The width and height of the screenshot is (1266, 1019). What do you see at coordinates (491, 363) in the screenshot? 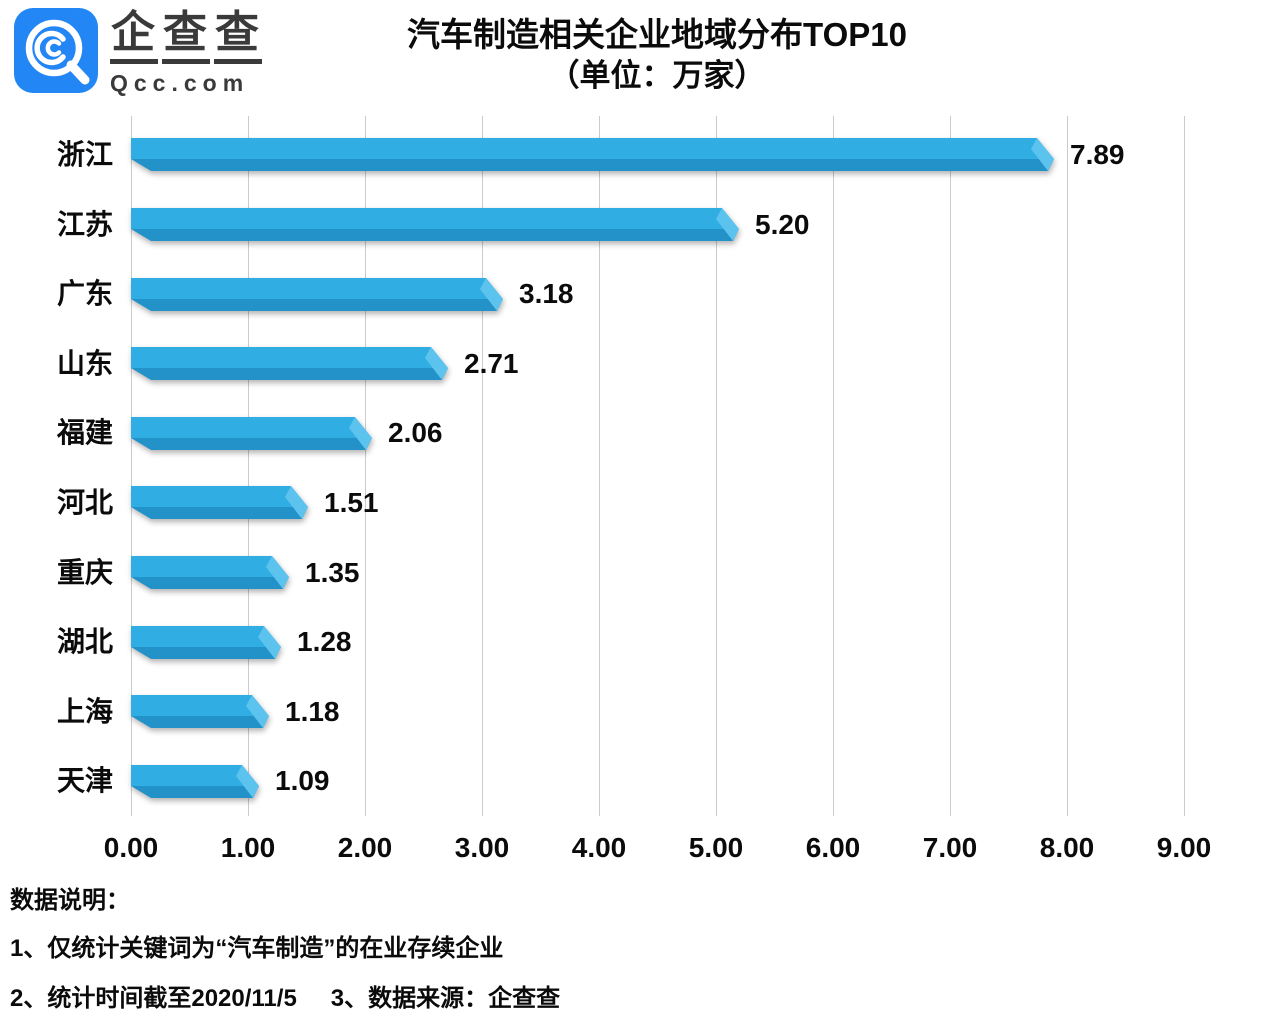
I see `bar-value-label: 2.71` at bounding box center [491, 363].